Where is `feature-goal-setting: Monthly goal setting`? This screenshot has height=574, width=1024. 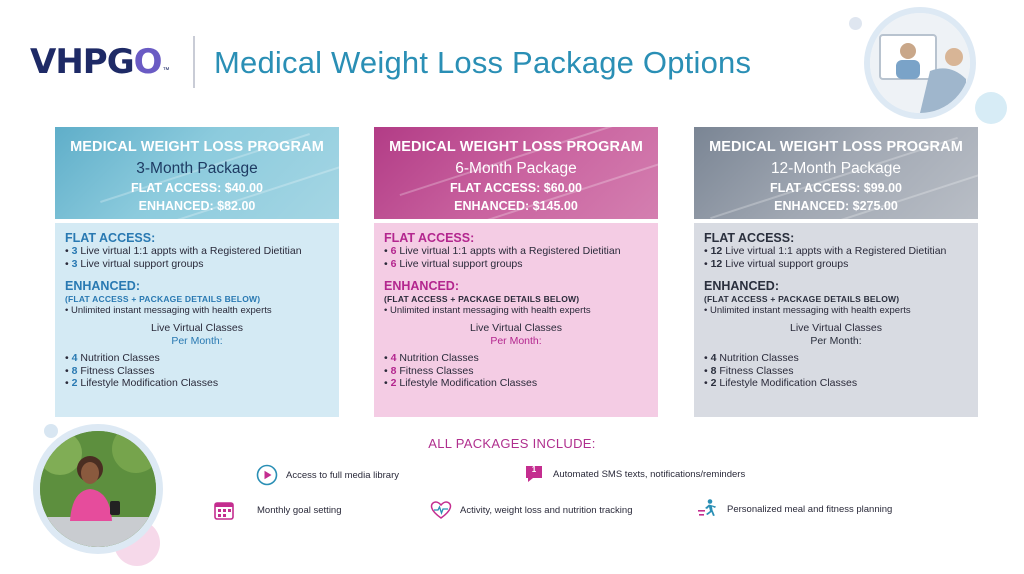 feature-goal-setting: Monthly goal setting is located at coordinates (277, 510).